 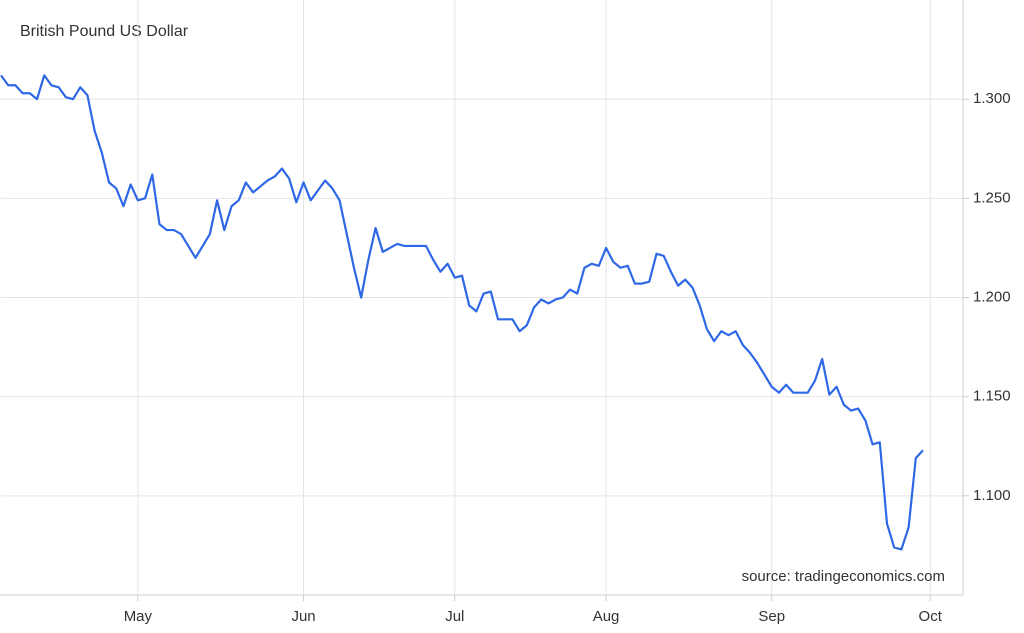 I want to click on x-tick-label: Jul, so click(x=454, y=616).